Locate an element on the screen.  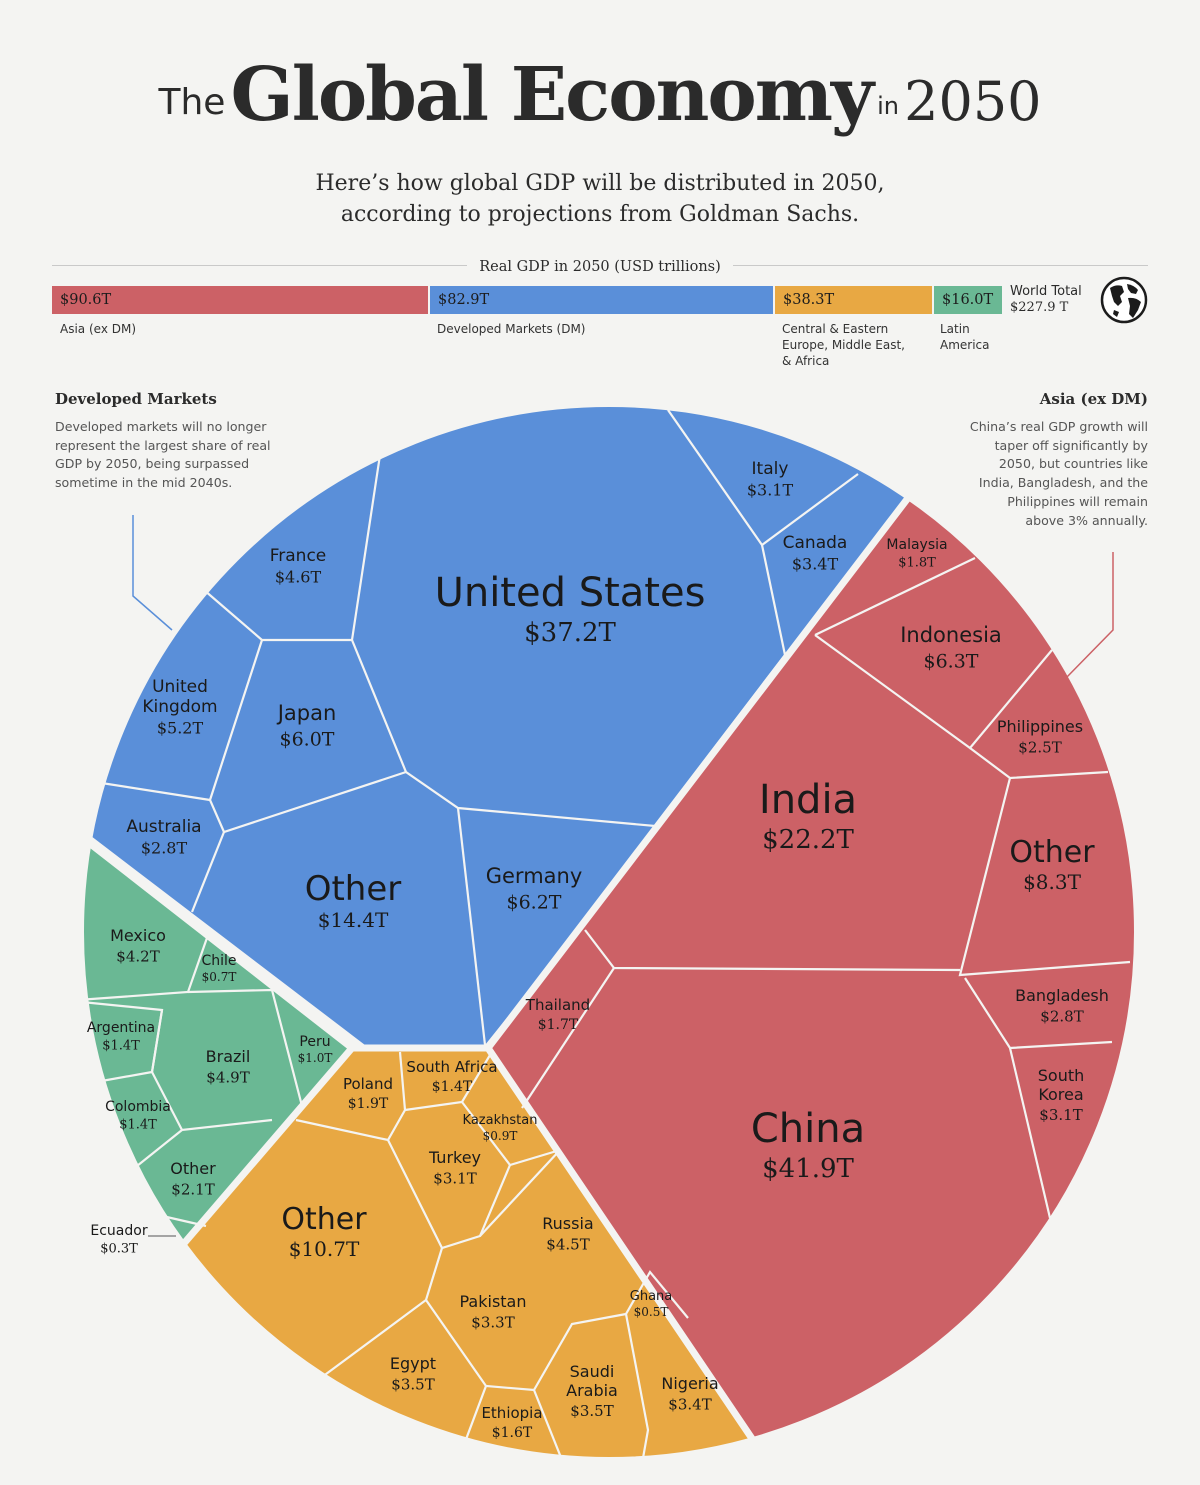
border-japan-uk is located at coordinates (307, 736).